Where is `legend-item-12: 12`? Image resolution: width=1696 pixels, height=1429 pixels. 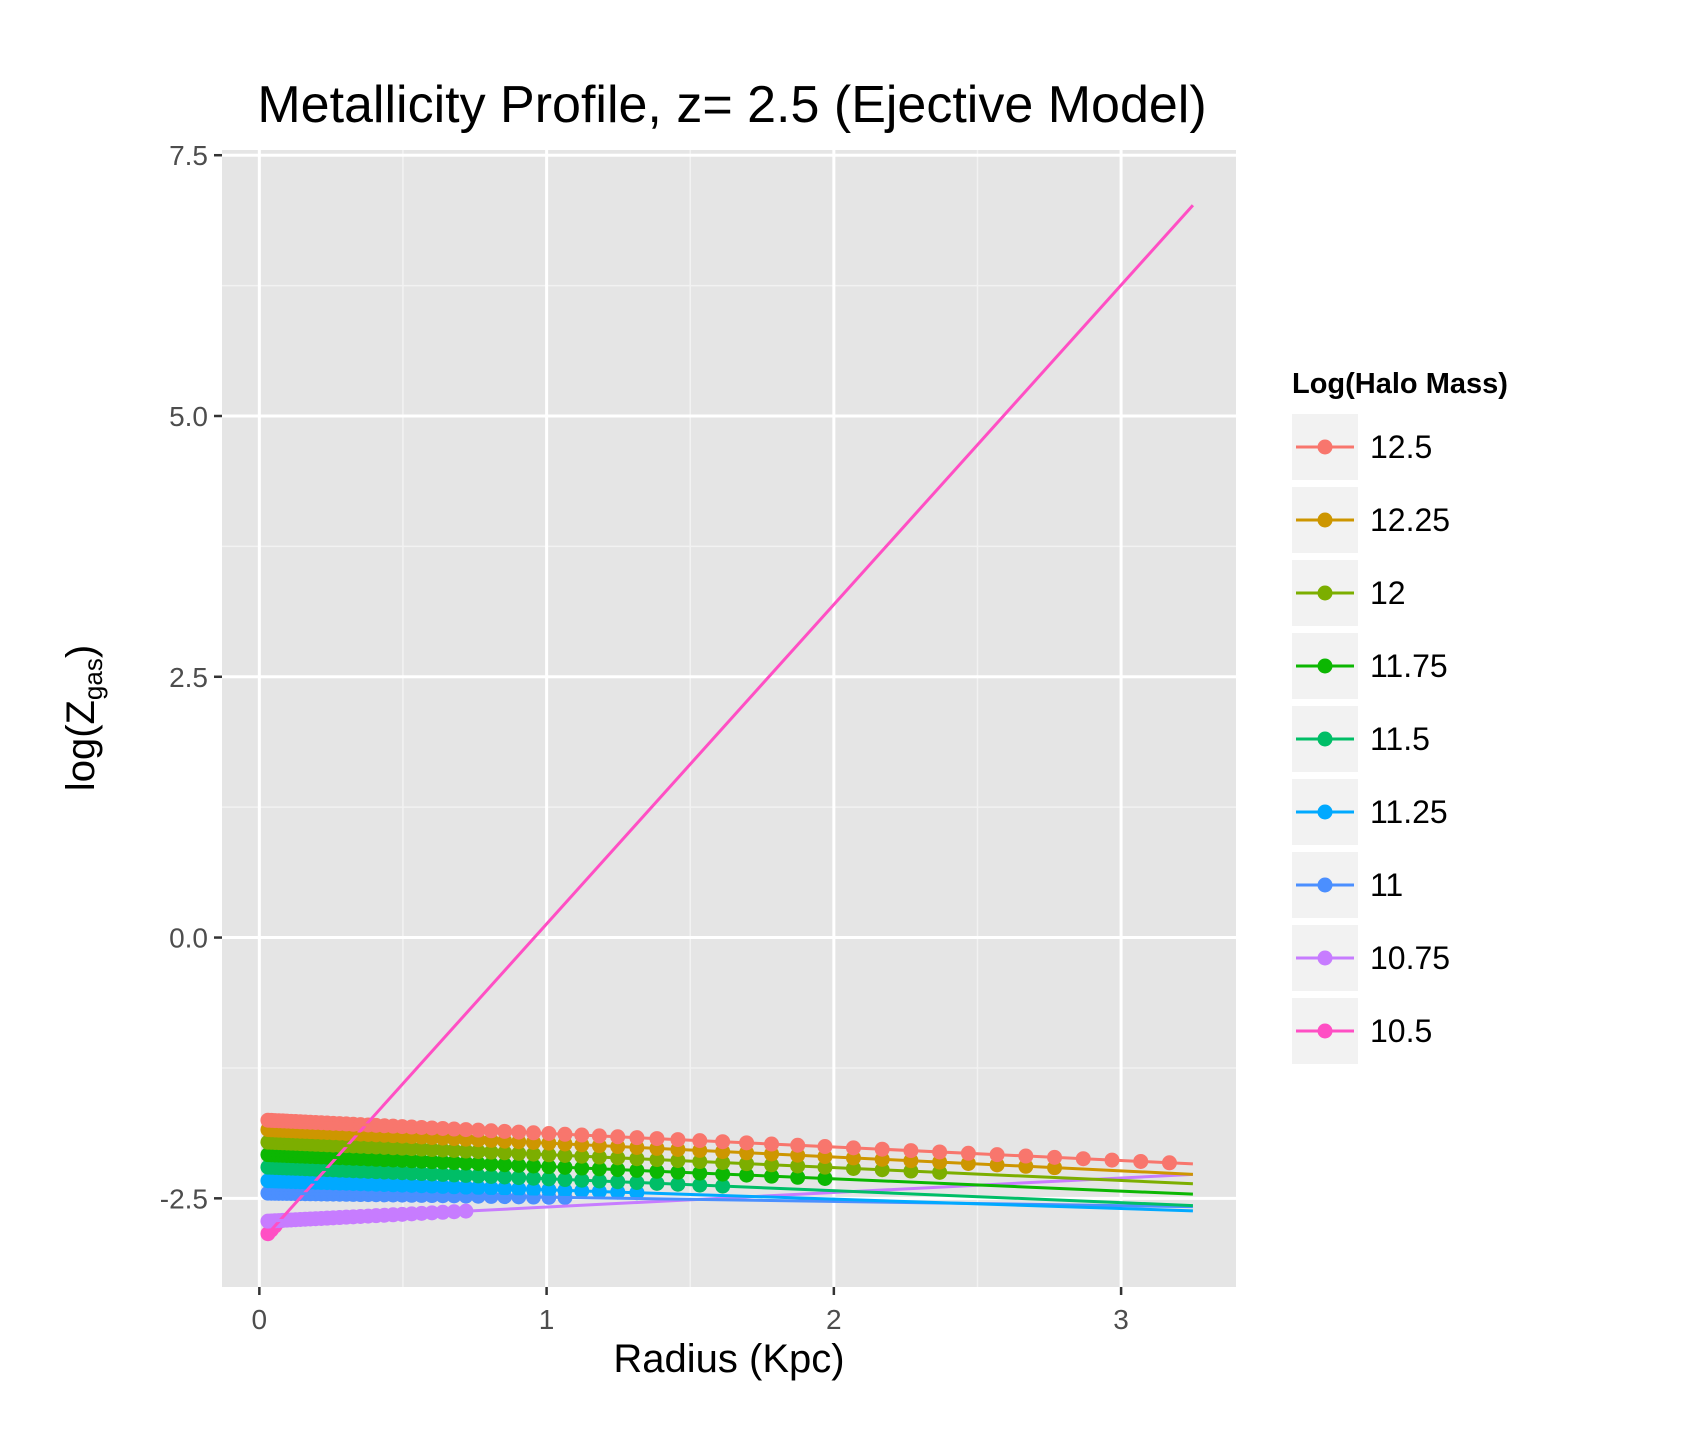 legend-item-12: 12 is located at coordinates (1349, 593).